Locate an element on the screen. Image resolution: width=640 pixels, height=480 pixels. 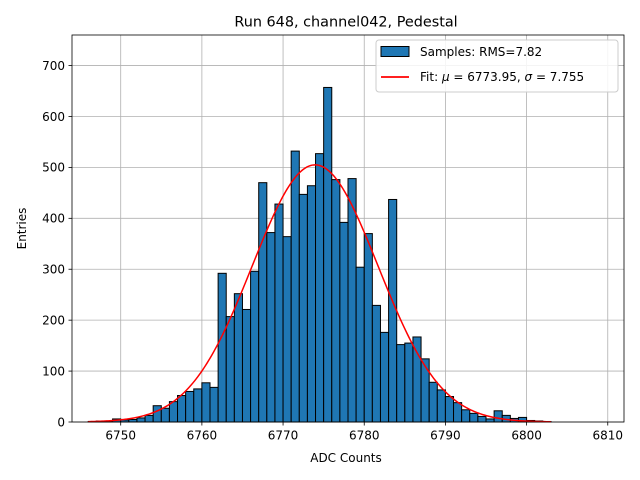
x-tick-label: 6760 is located at coordinates (202, 436).